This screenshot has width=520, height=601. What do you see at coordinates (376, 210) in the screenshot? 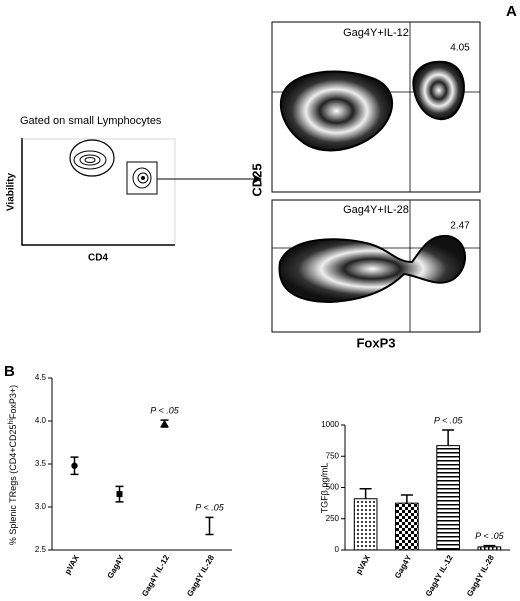
I see `facs-title: Gag4Y+IL-28` at bounding box center [376, 210].